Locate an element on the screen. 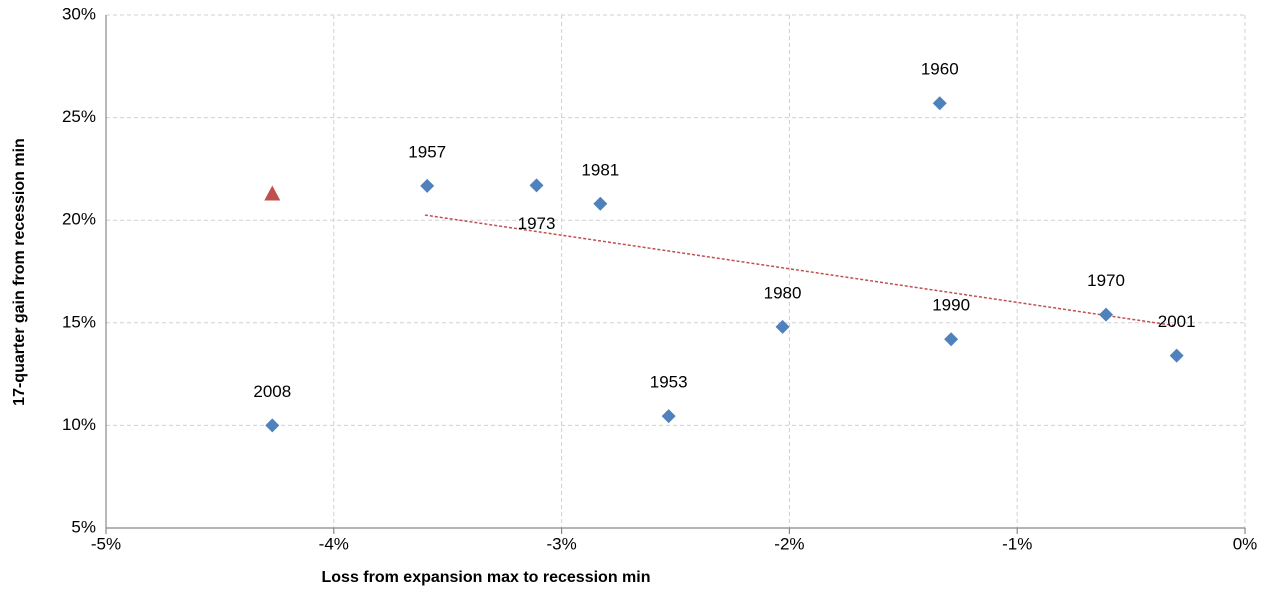 This screenshot has width=1273, height=597. x-axis-title: Loss from expansion max to recession min is located at coordinates (486, 577).